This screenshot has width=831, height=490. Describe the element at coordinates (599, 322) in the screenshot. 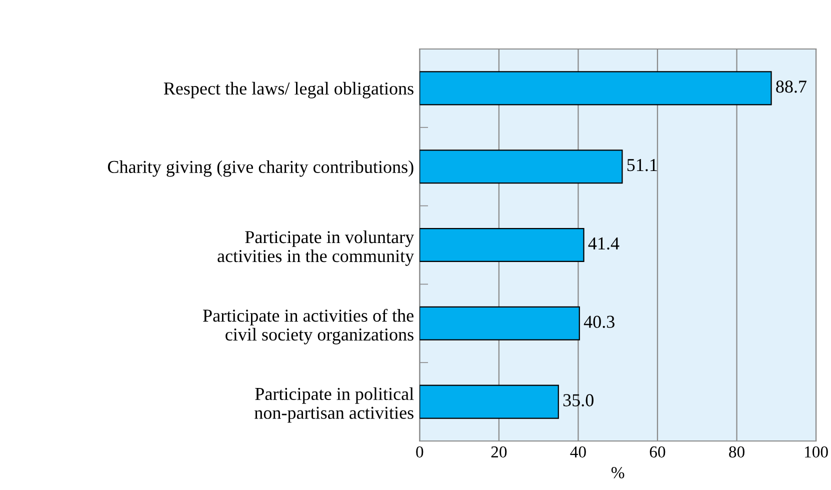

I see `data-label: 40.3` at that location.